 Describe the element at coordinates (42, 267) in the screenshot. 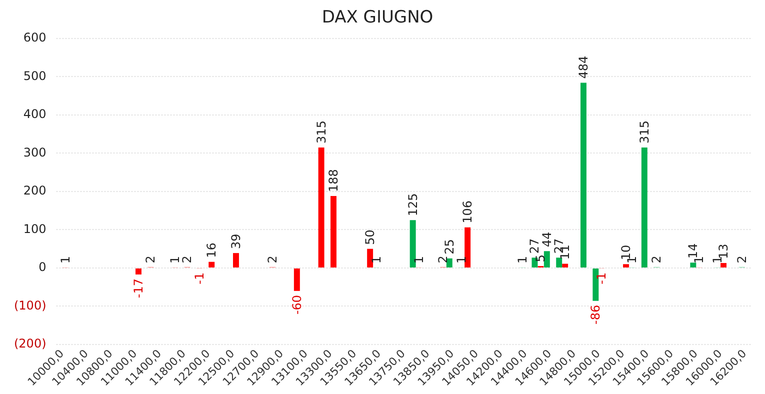

I see `y-tick-label: 0` at that location.